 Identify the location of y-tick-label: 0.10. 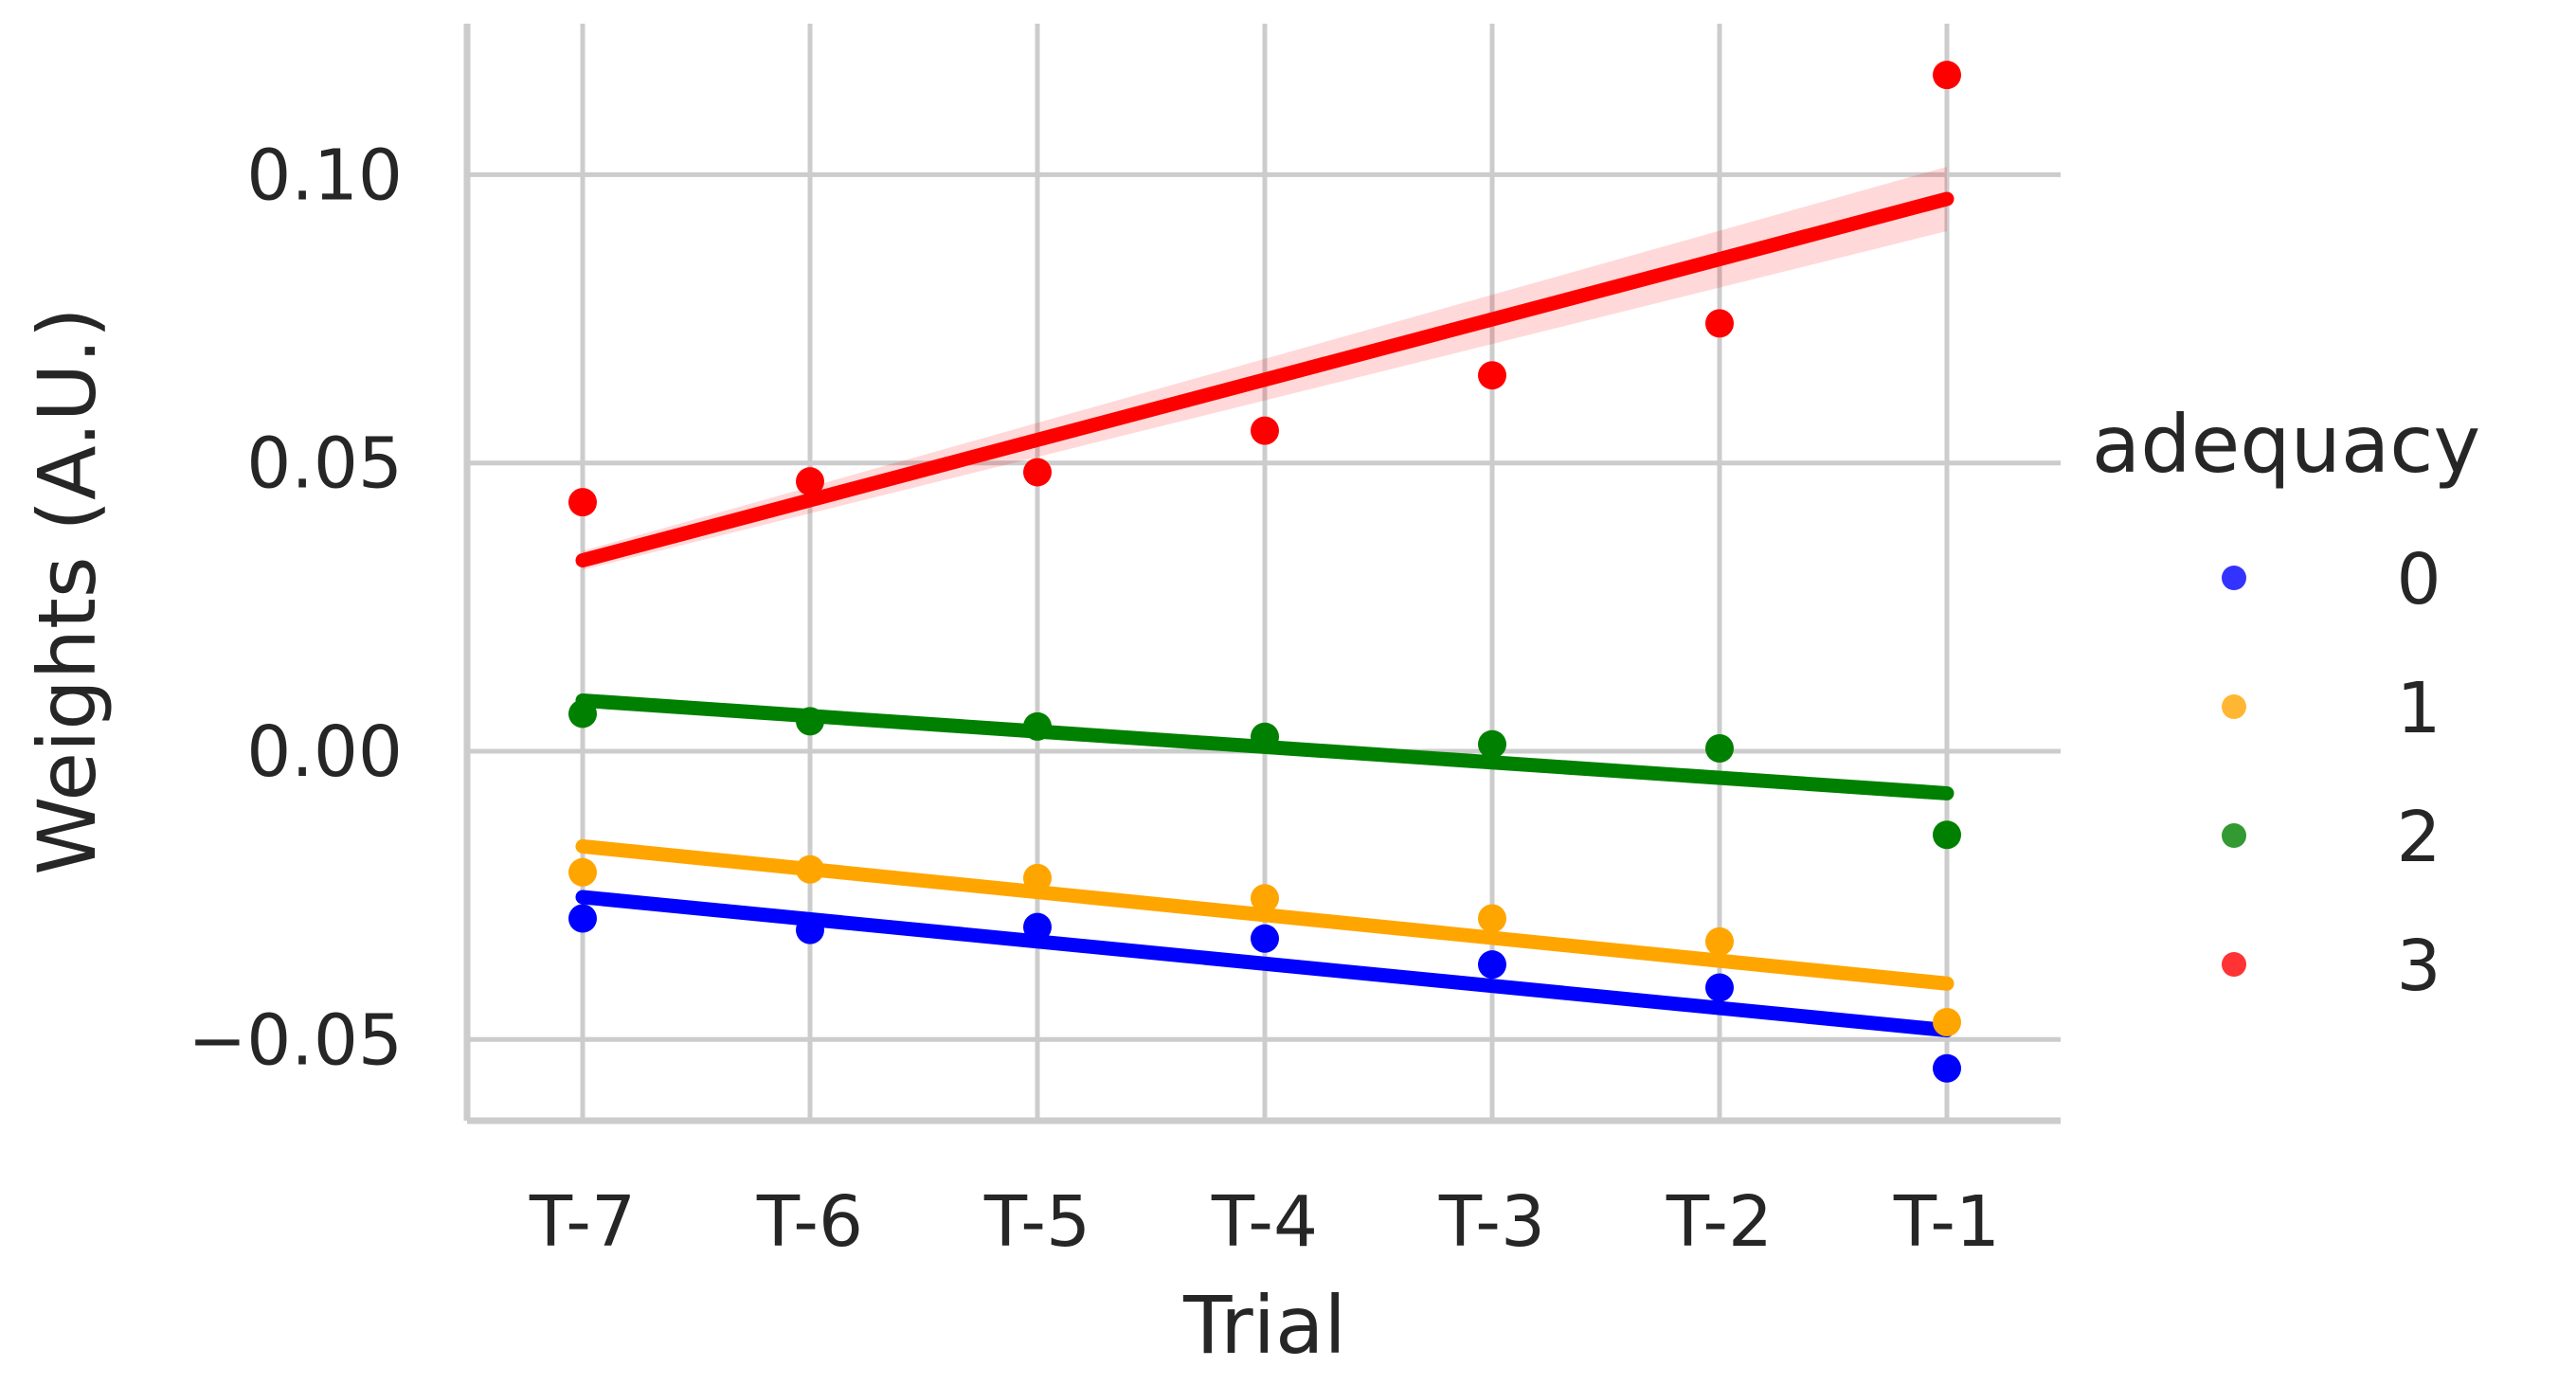
(324, 175).